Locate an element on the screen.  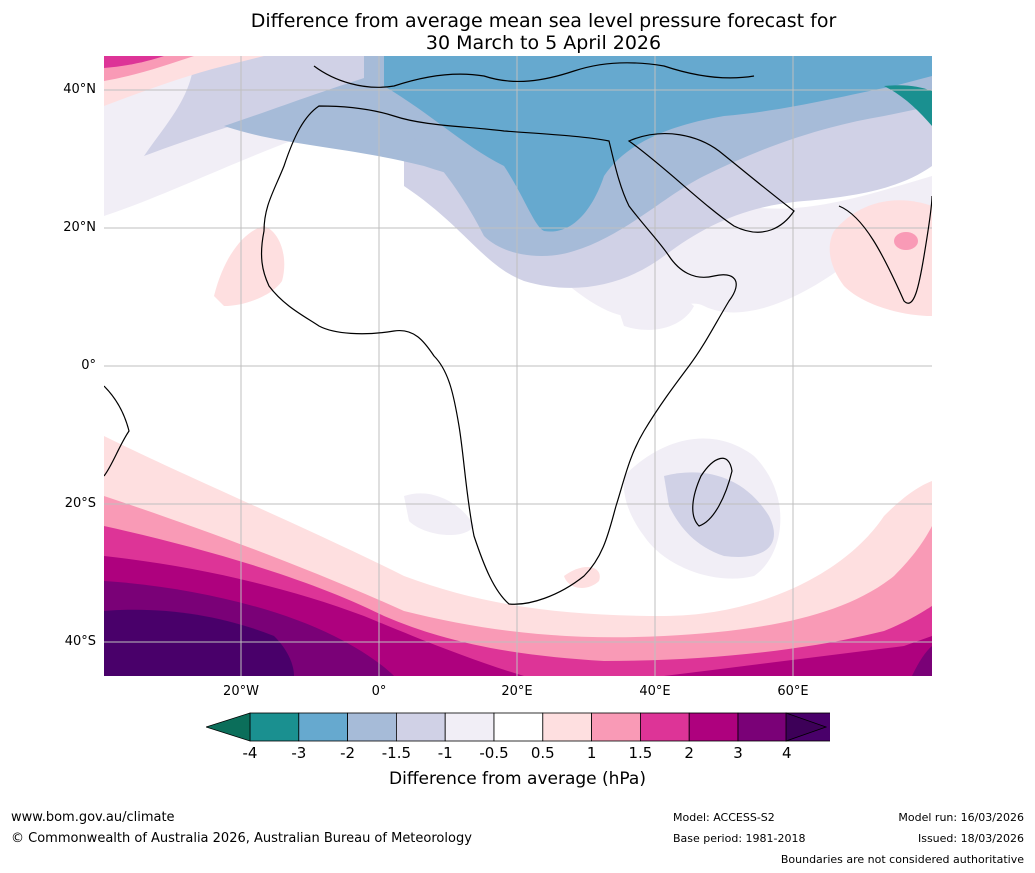
colorbar-tick-label: -2 is located at coordinates (348, 753).